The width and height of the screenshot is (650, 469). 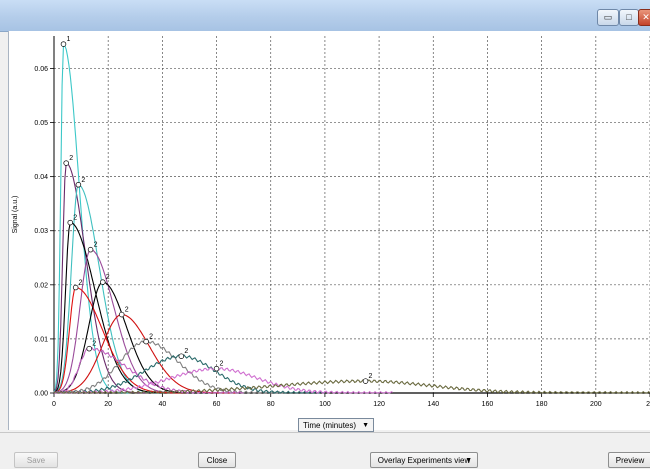 I want to click on maximize-button: □, so click(x=629, y=17).